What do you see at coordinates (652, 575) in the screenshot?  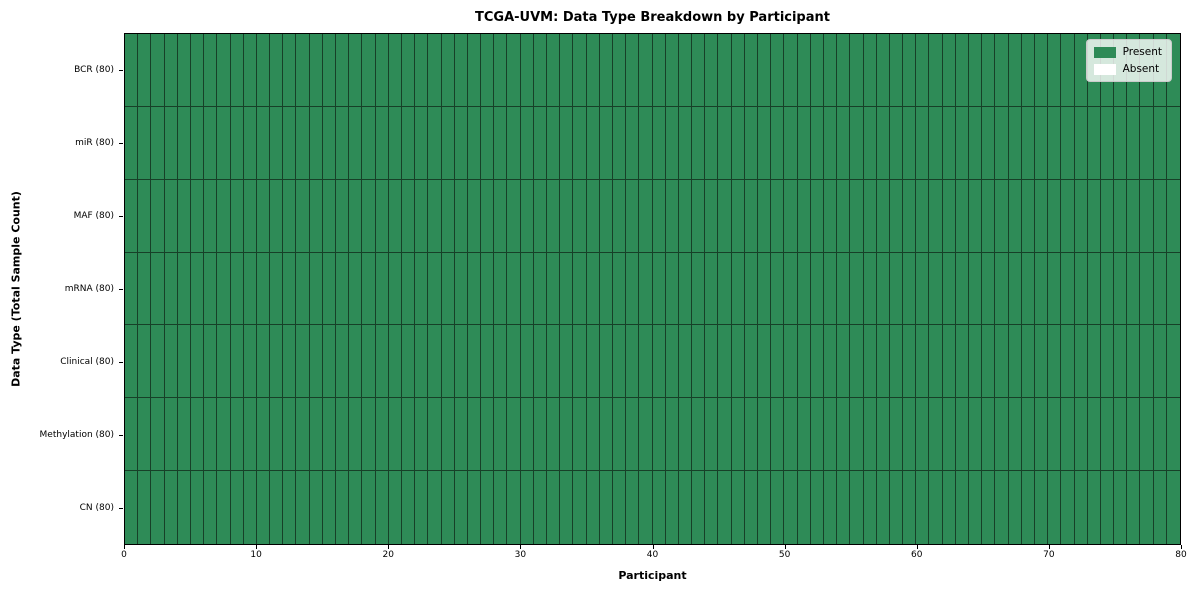 I see `x-axis-label: Participant` at bounding box center [652, 575].